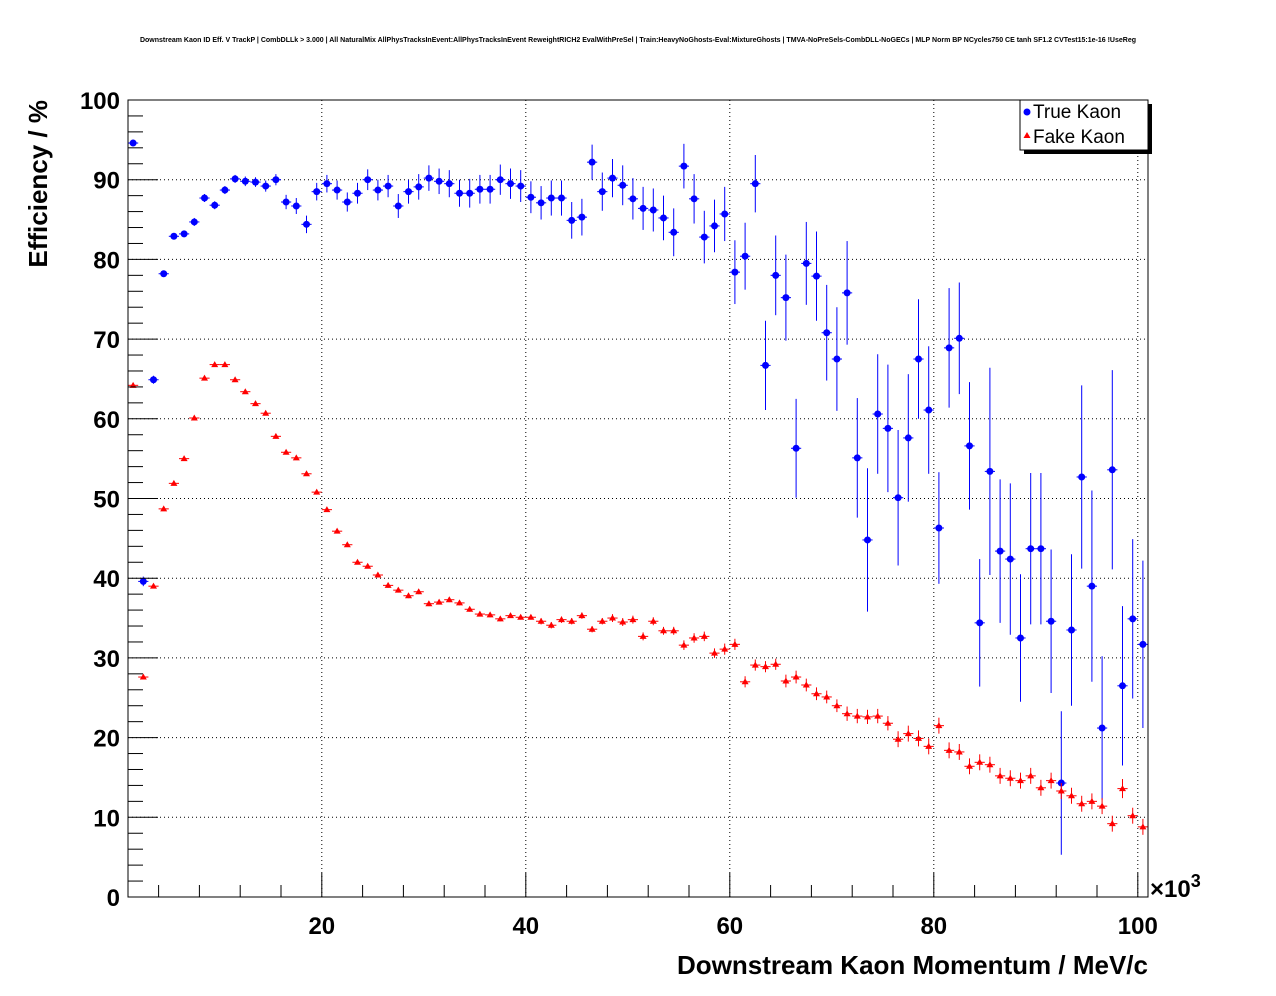 This screenshot has width=1276, height=996. Describe the element at coordinates (106, 181) in the screenshot. I see `y-tick-label: 90` at that location.